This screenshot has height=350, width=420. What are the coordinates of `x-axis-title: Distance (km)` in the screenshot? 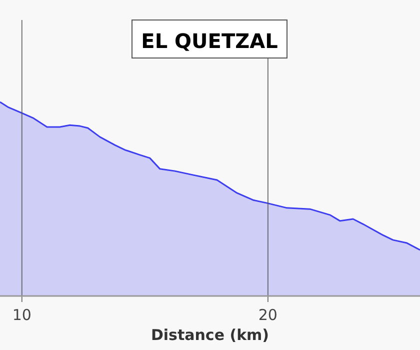 It's located at (210, 335).